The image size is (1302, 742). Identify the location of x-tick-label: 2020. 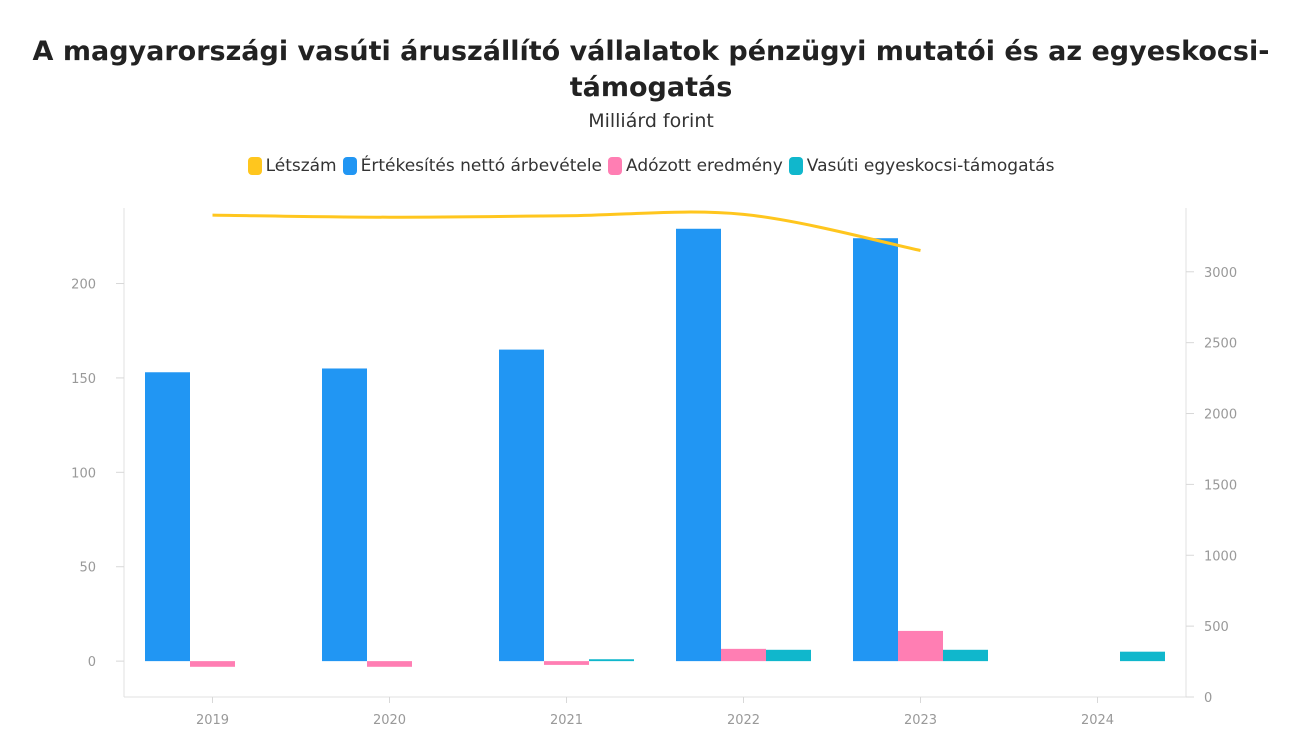
(389, 720).